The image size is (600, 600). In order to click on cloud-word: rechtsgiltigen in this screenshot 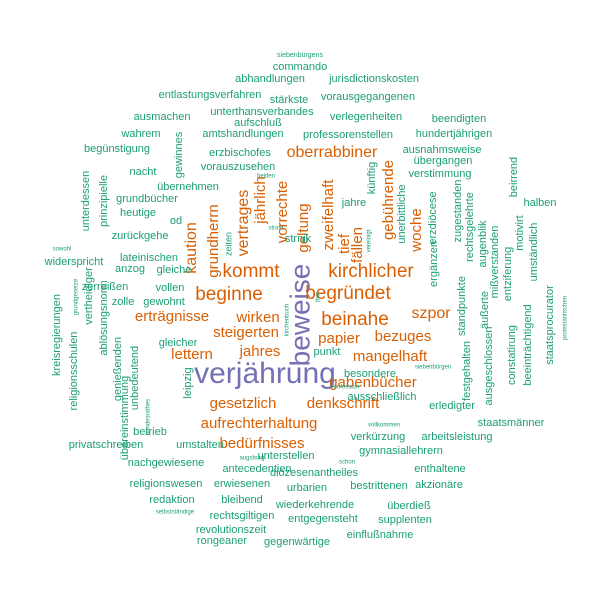, I will do `click(242, 516)`.